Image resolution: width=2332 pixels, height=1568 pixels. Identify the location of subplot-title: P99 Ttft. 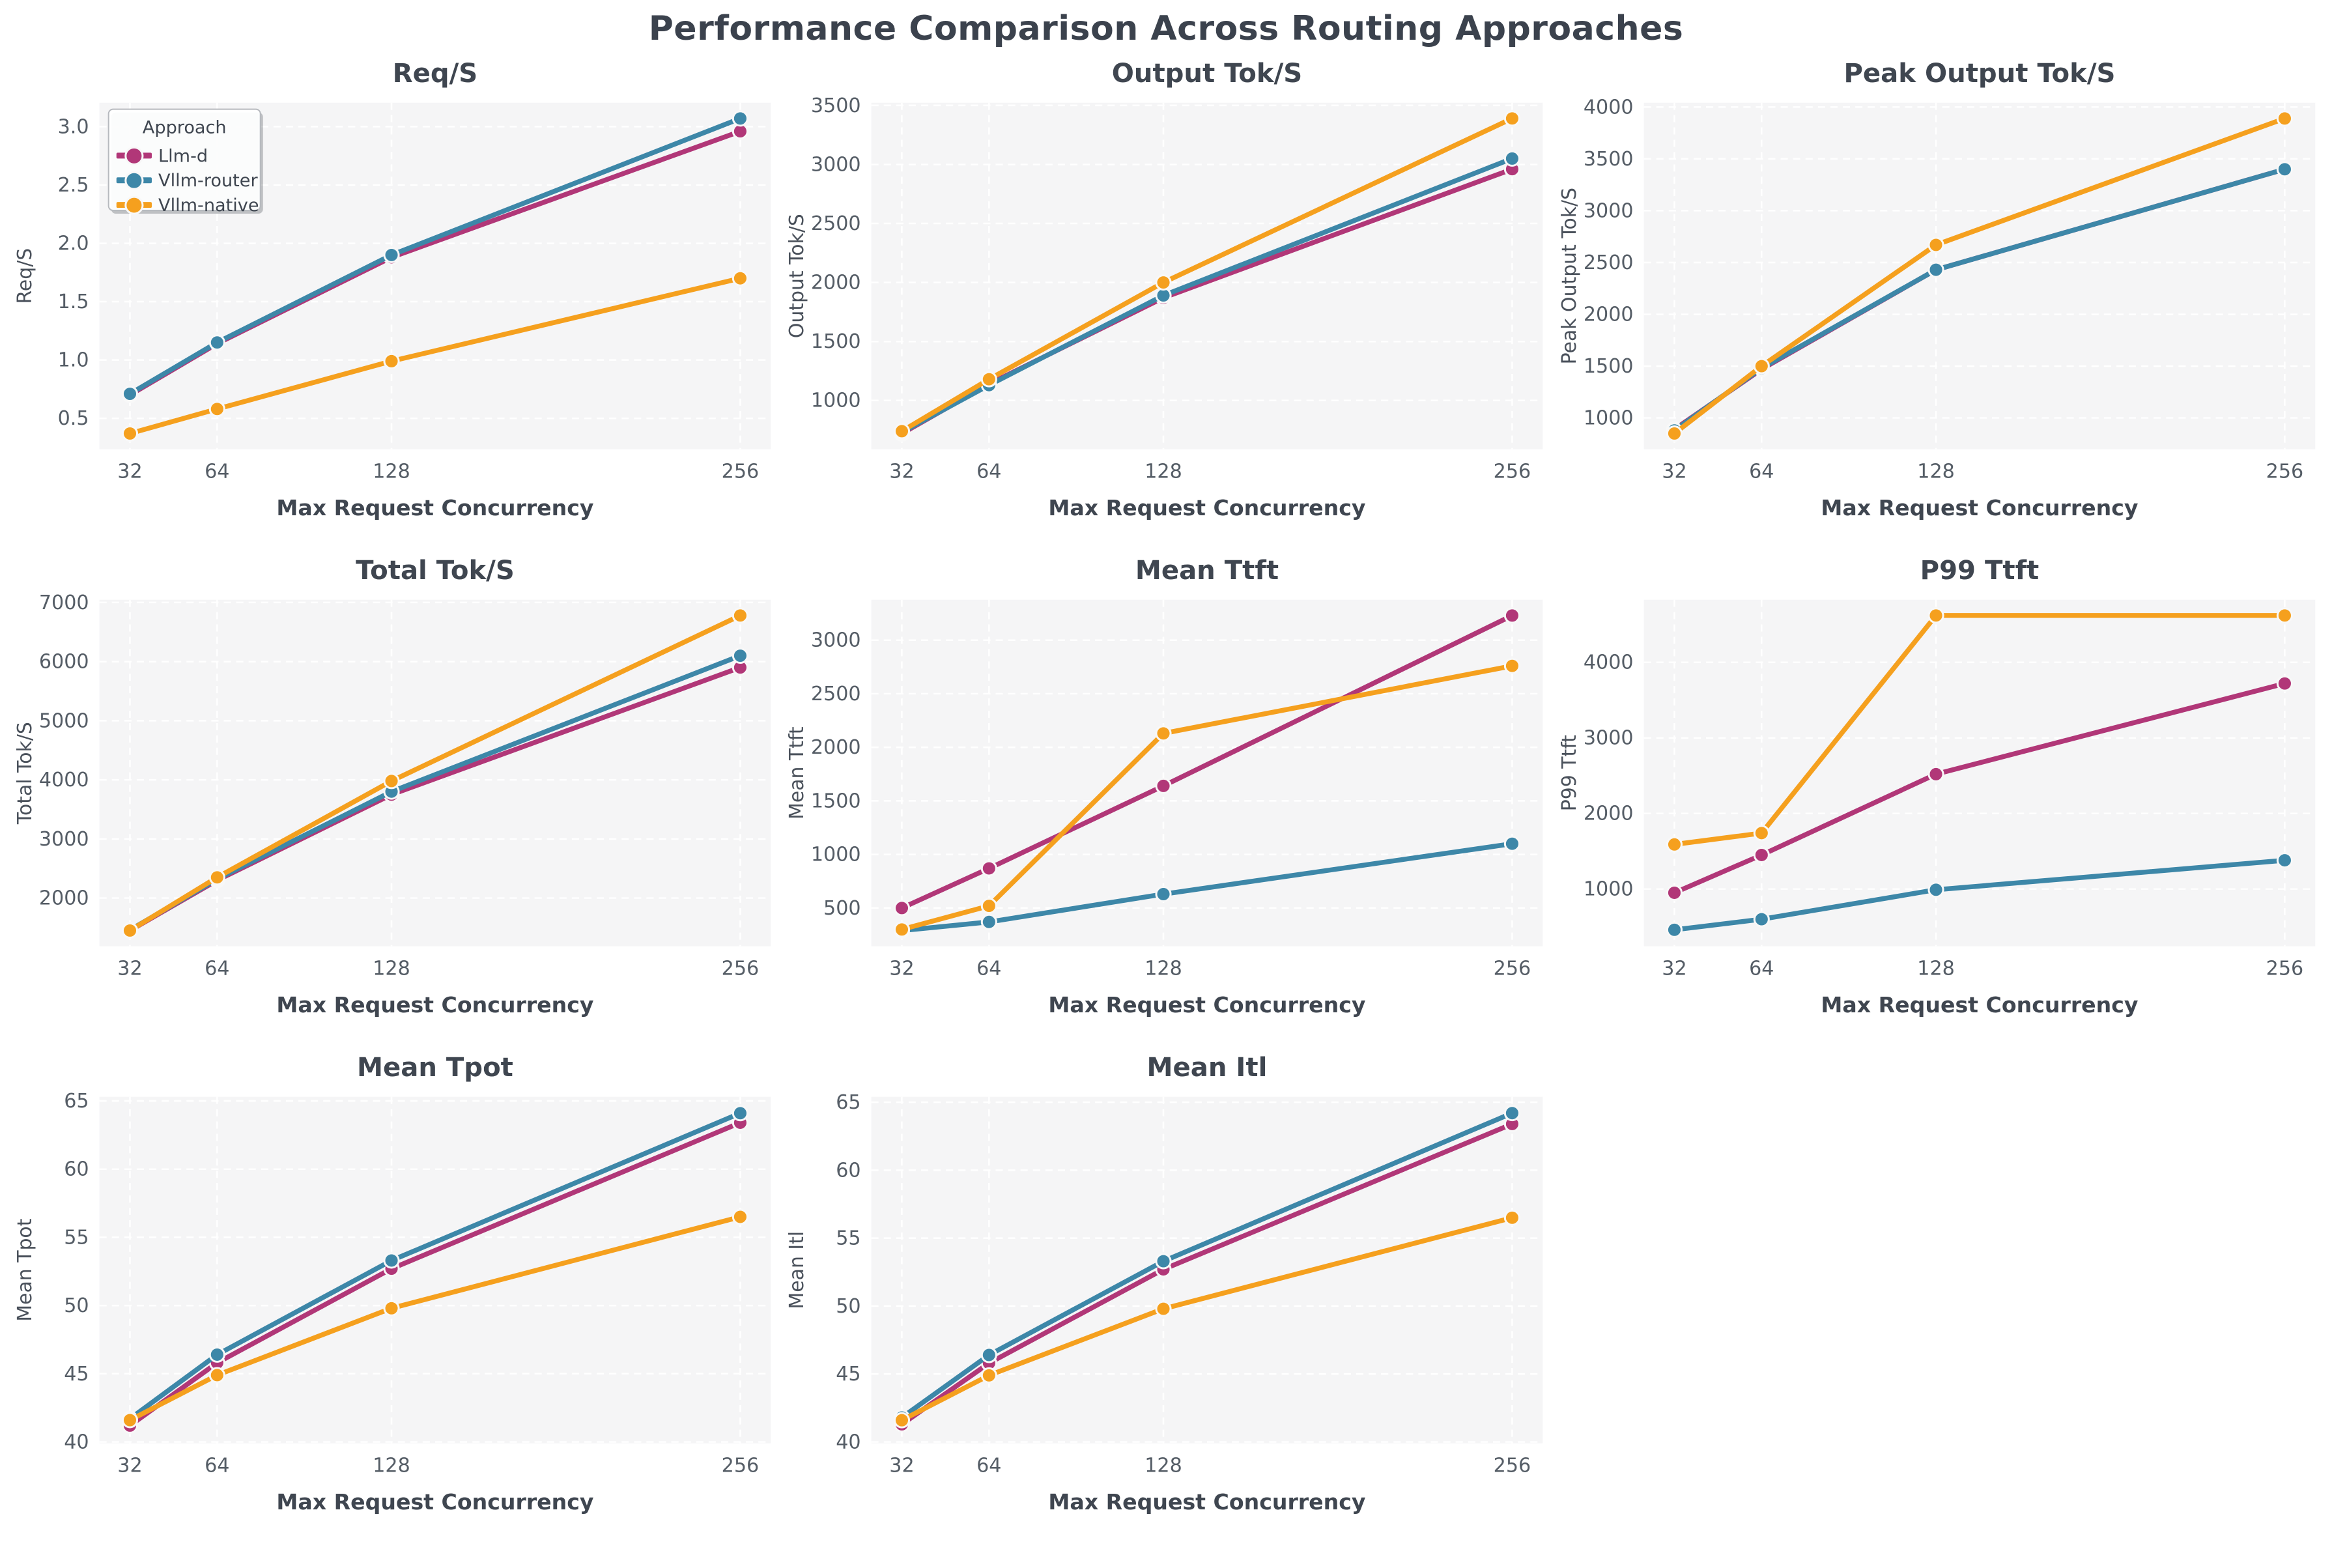
(1979, 571).